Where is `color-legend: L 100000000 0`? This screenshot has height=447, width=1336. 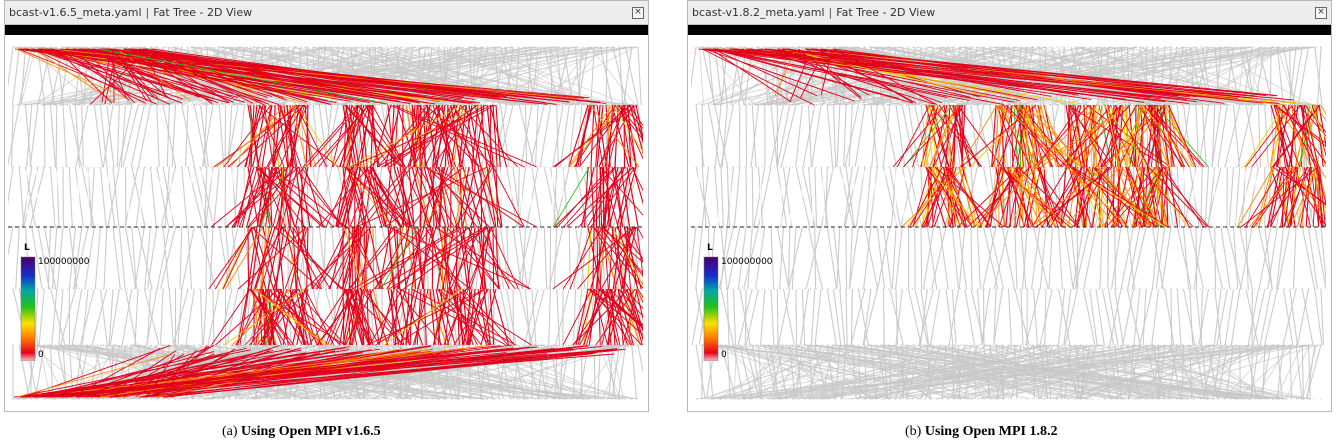 color-legend: L 100000000 0 is located at coordinates (763, 302).